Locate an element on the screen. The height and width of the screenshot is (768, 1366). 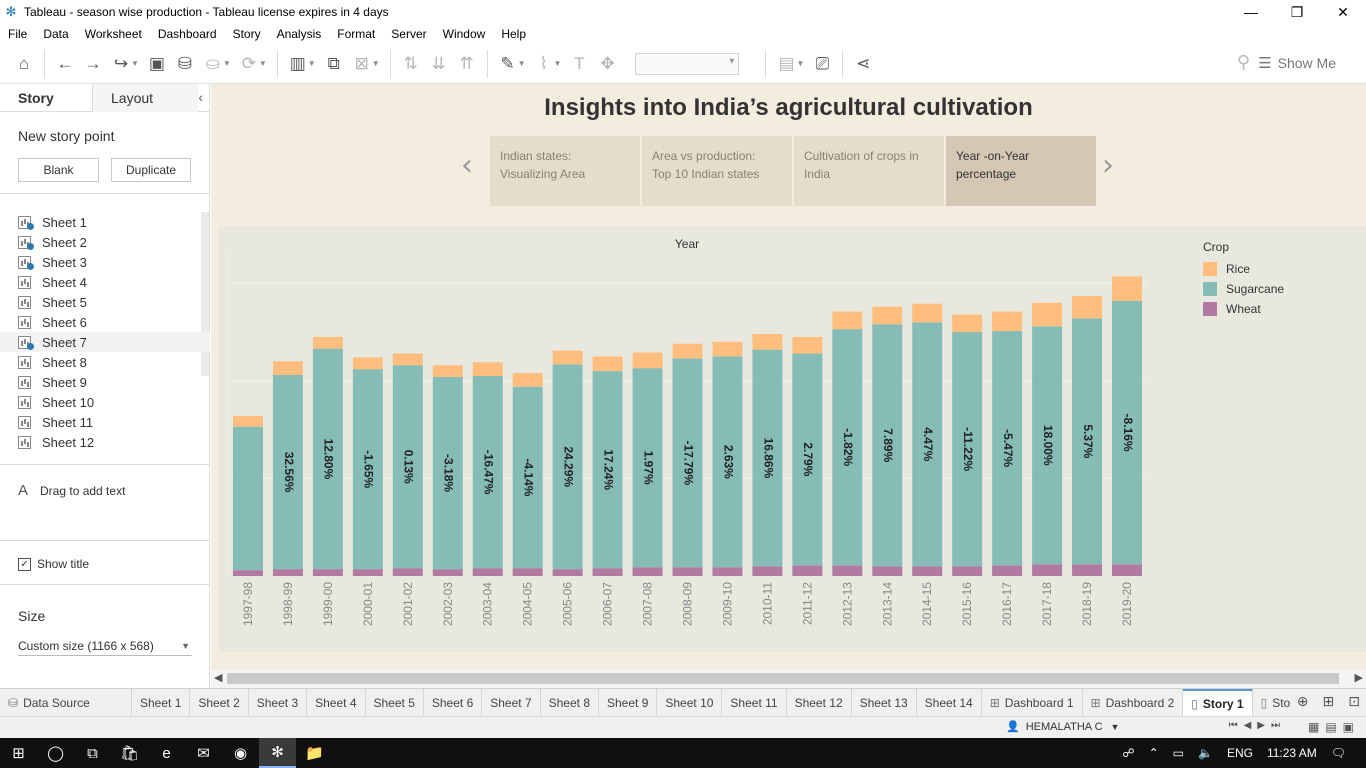
task-view-icon: ⧉ is located at coordinates (92, 753).